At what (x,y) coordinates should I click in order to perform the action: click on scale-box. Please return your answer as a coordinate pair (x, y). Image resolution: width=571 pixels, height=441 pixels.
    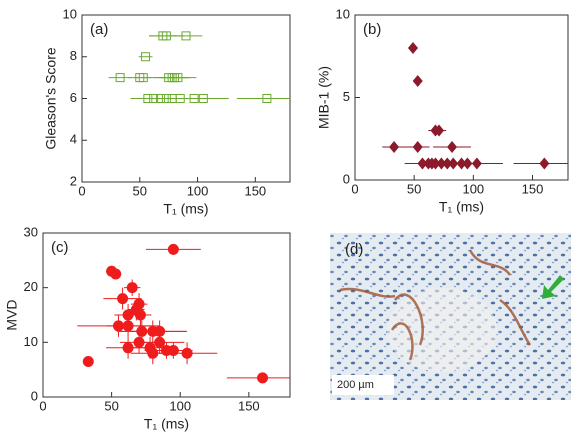
    Looking at the image, I should click on (363, 385).